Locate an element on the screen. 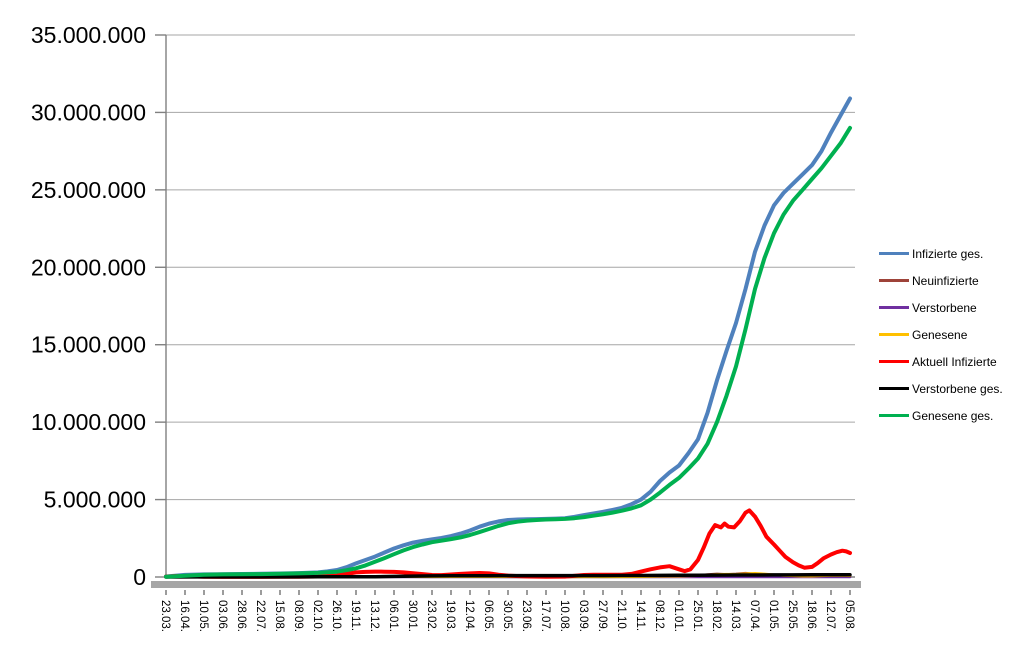 This screenshot has width=1022, height=646. x-tick-label: 05.08. is located at coordinates (849, 616).